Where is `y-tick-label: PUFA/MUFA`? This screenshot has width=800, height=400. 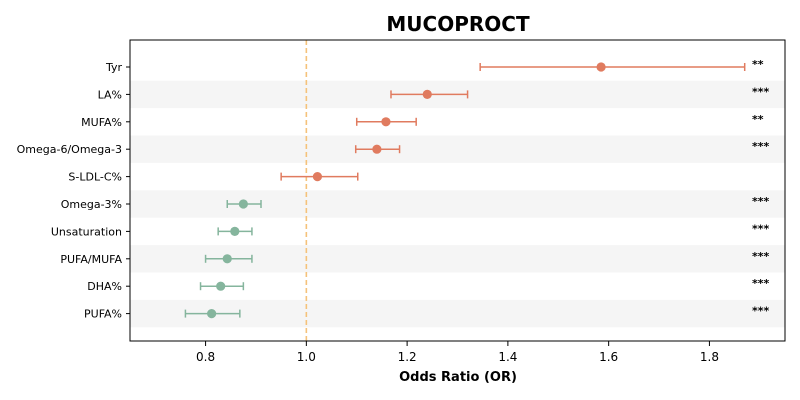
y-tick-label: PUFA/MUFA is located at coordinates (91, 259).